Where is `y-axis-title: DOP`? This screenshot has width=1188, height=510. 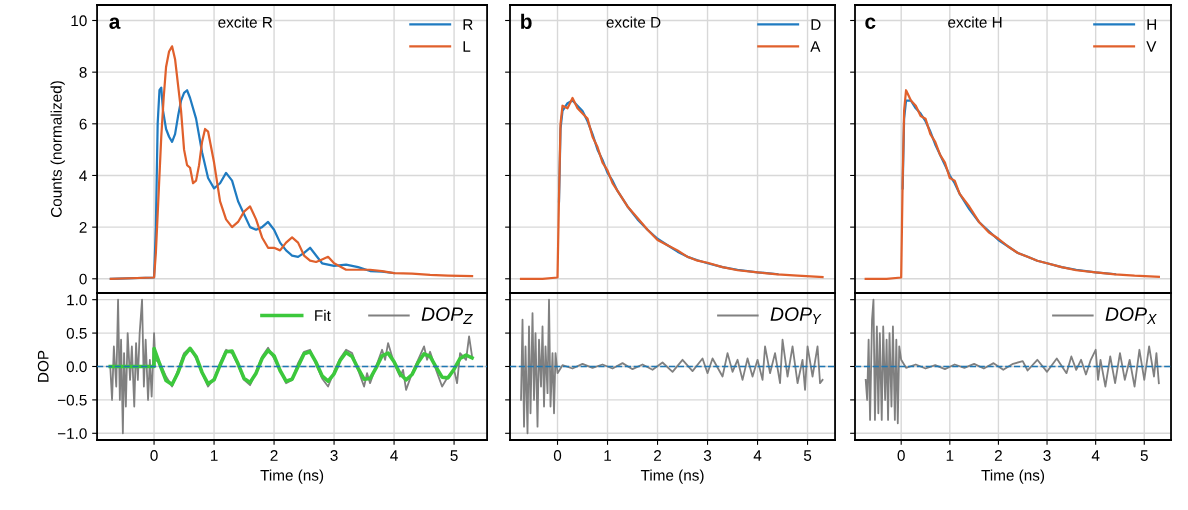 y-axis-title: DOP is located at coordinates (43, 366).